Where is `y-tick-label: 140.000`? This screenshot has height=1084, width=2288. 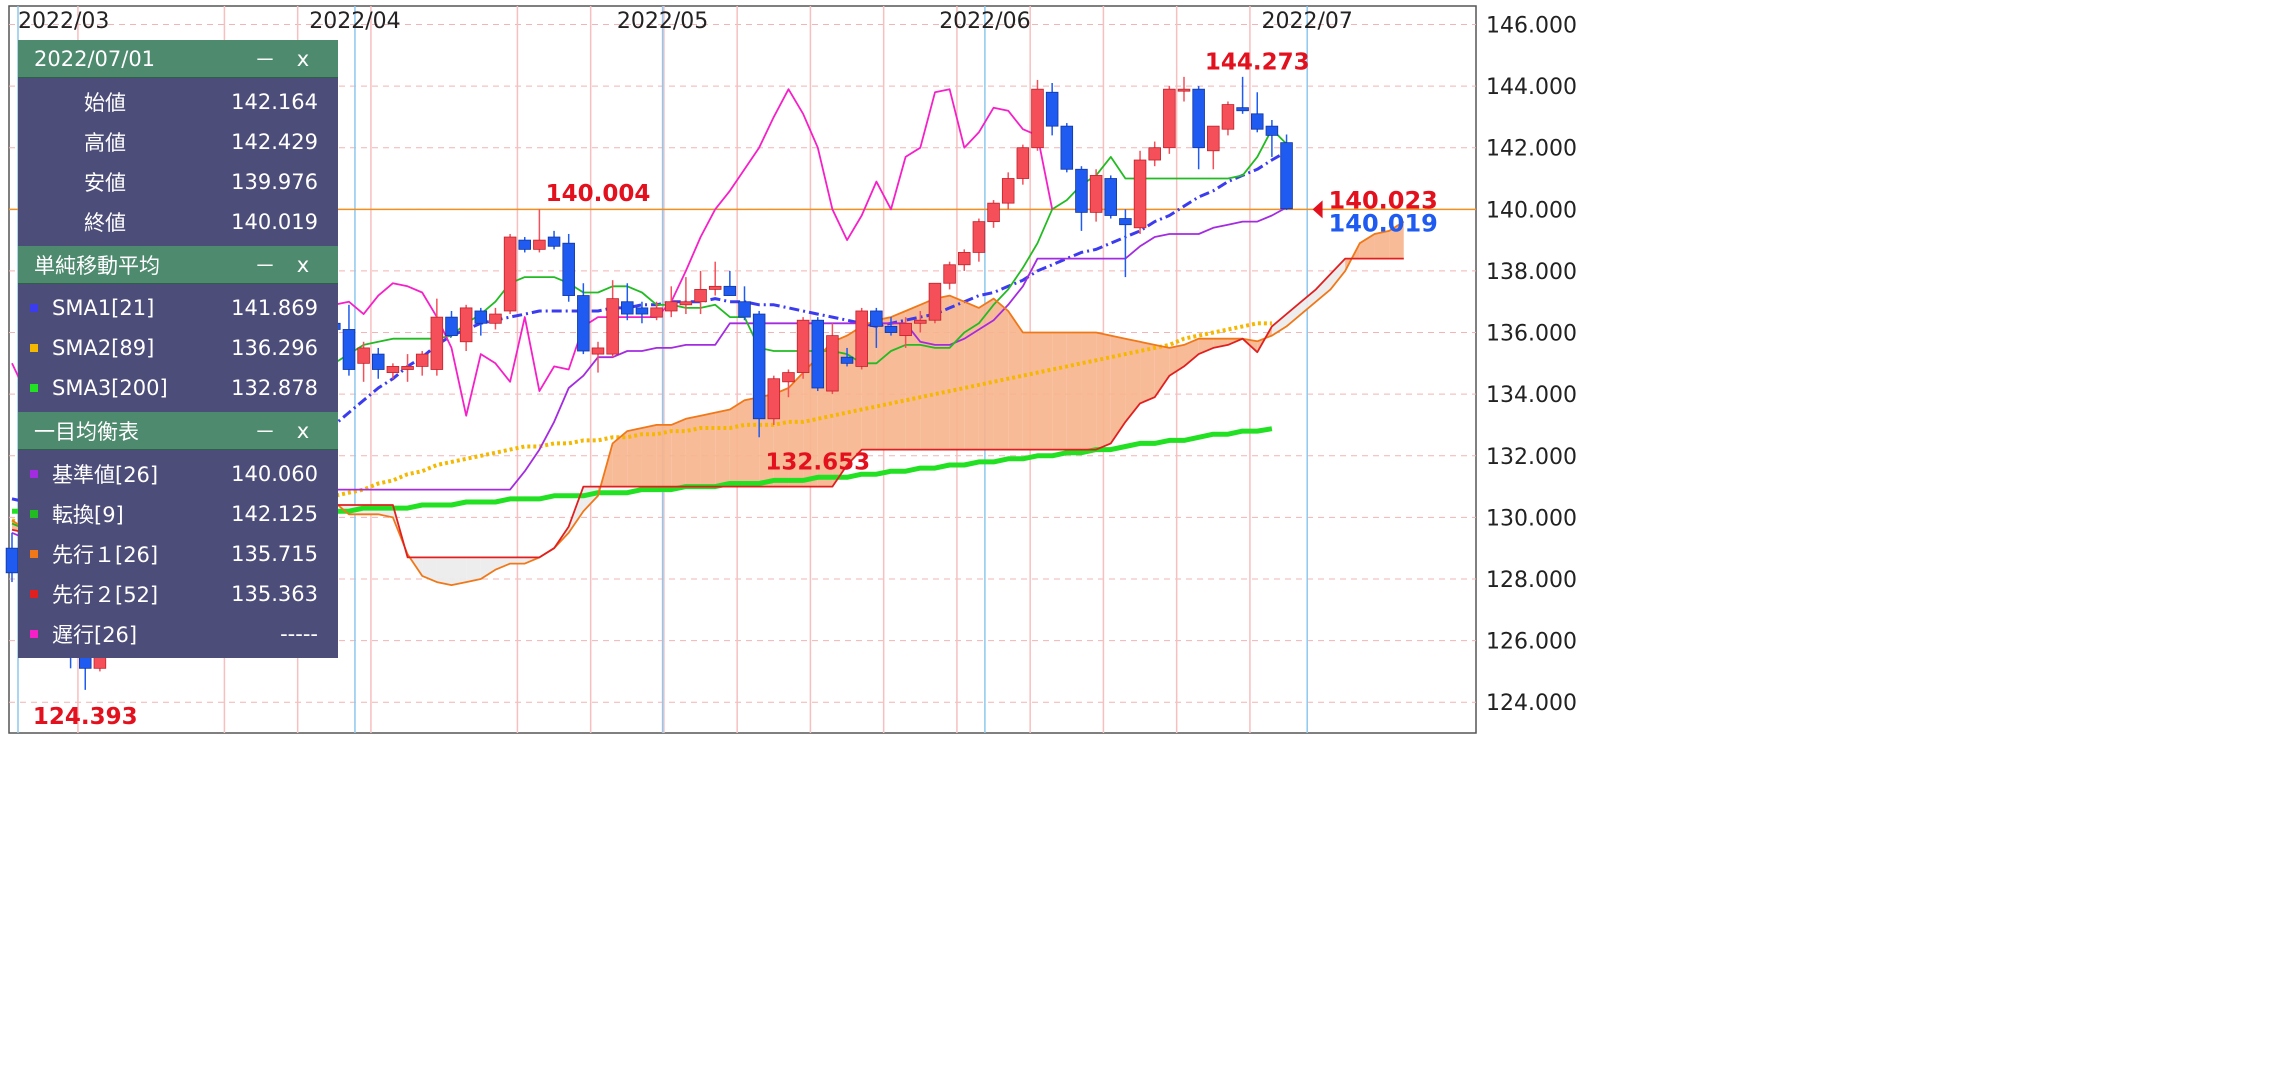 y-tick-label: 140.000 is located at coordinates (1531, 210).